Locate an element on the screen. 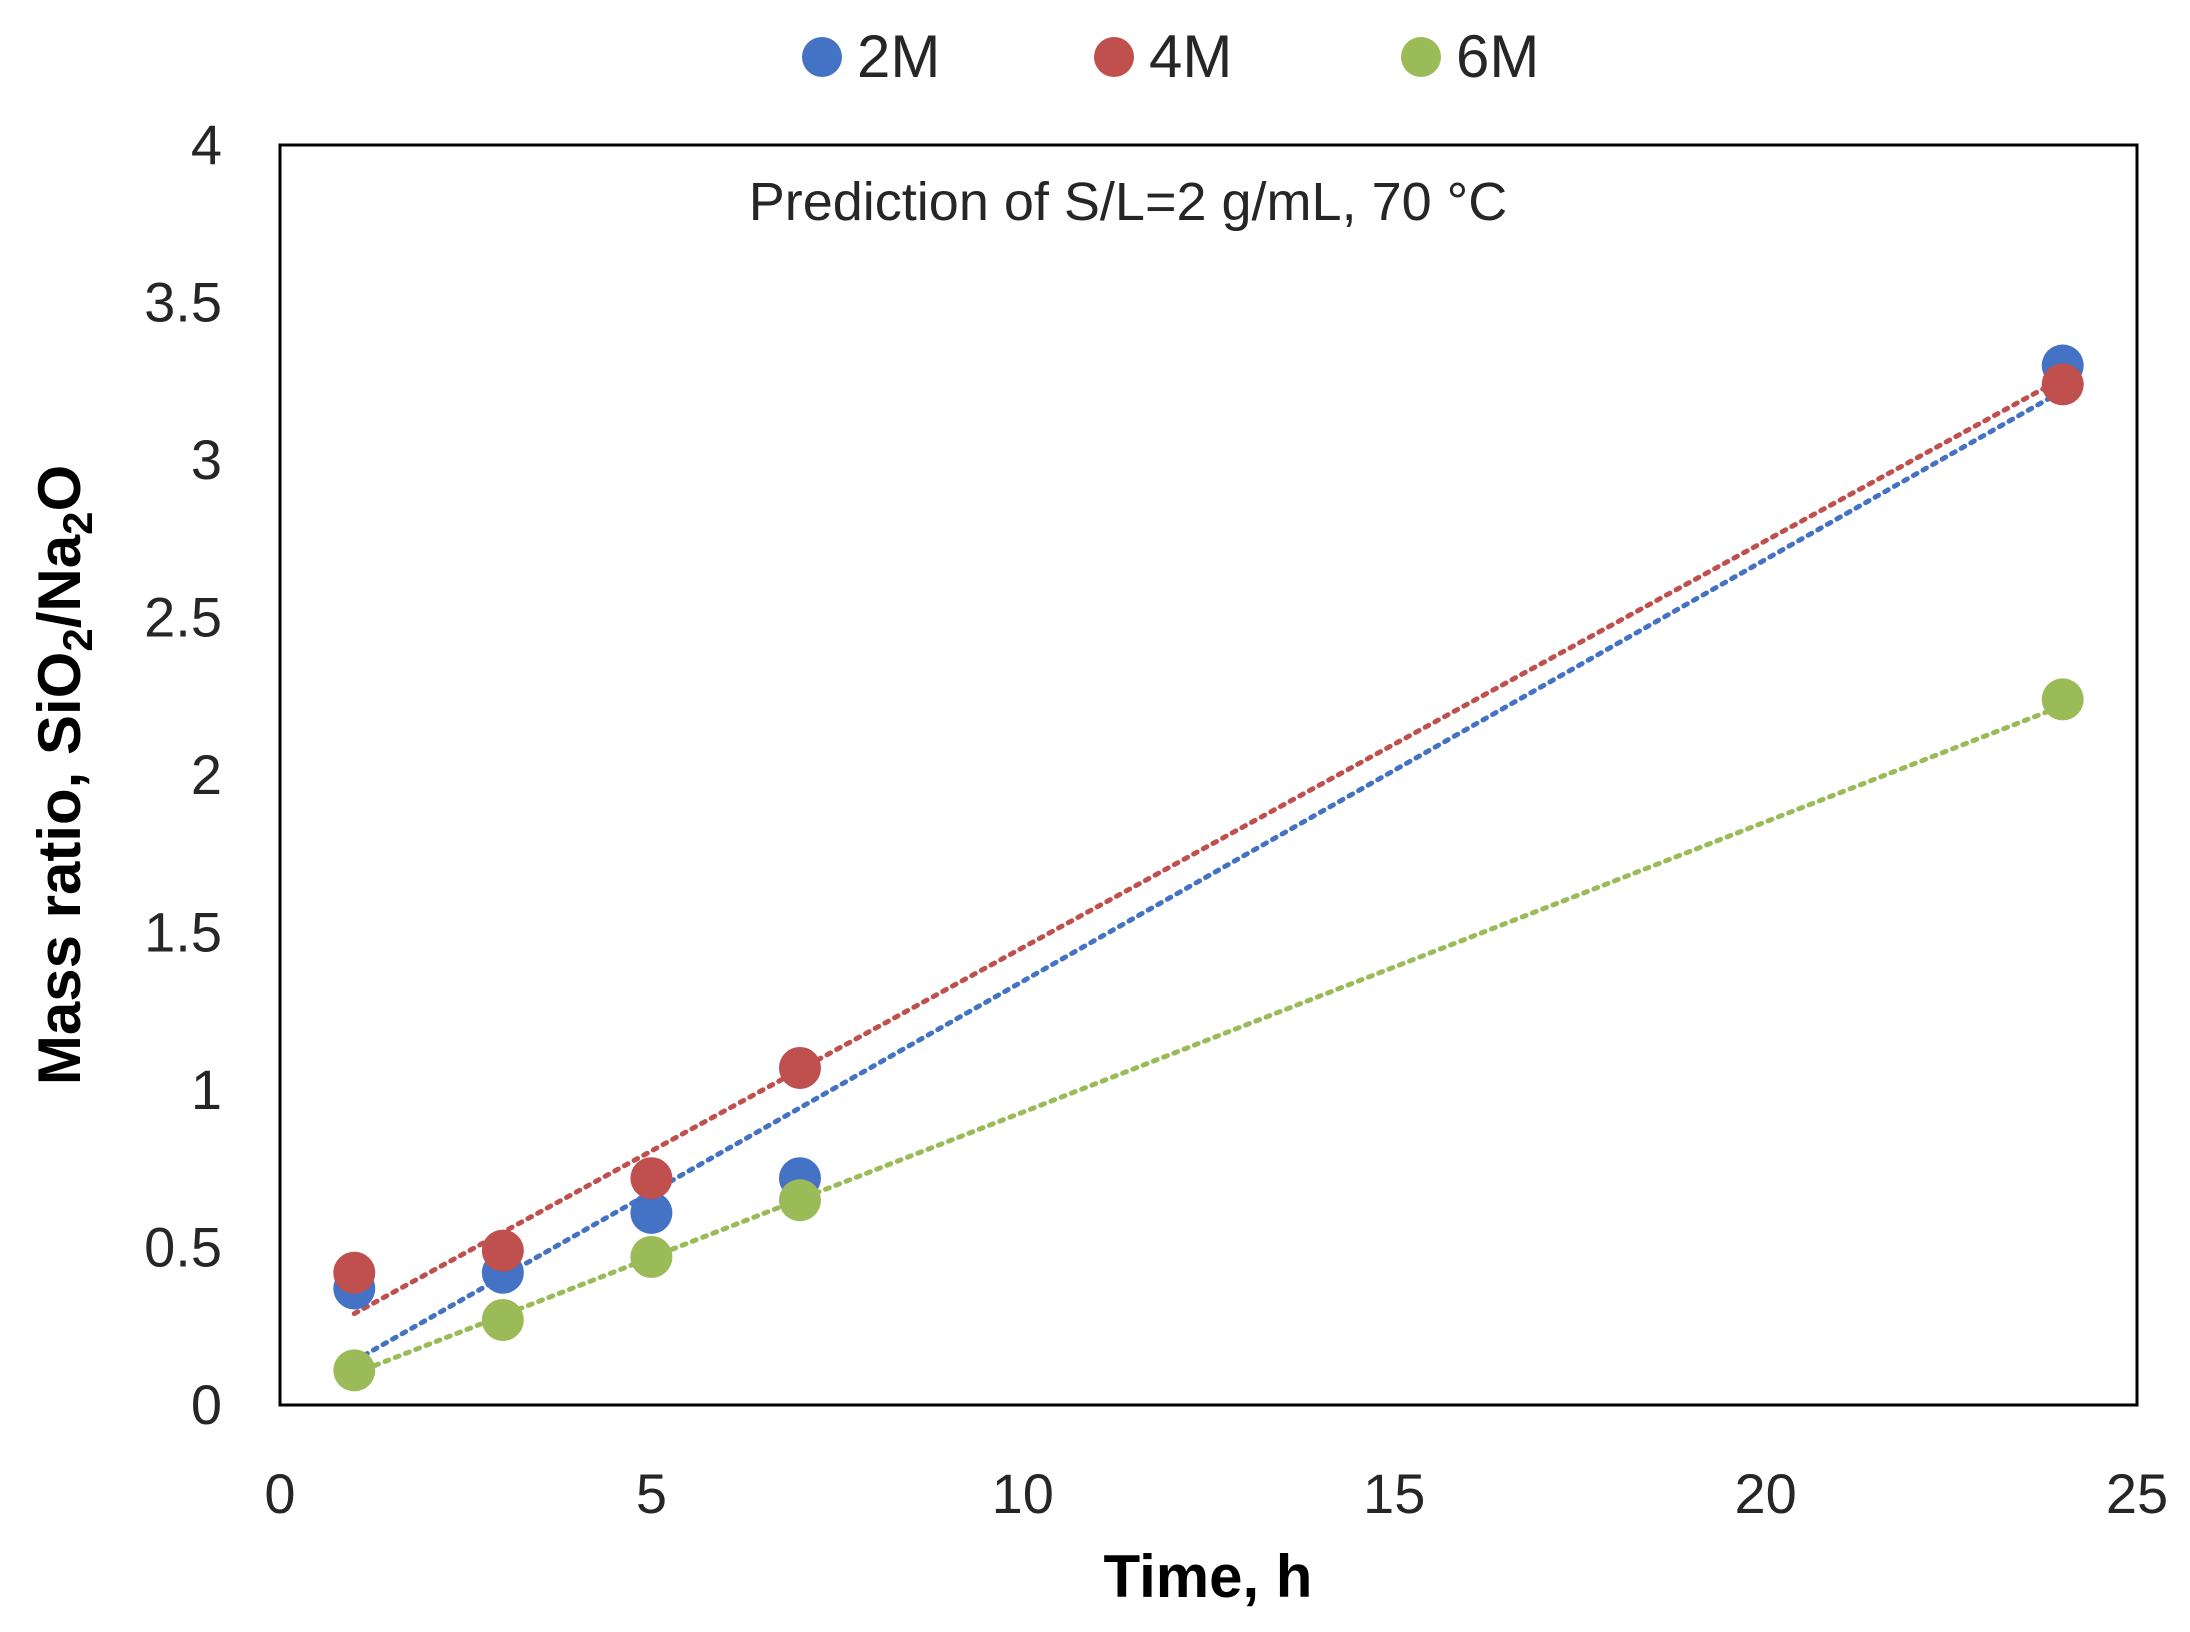 The height and width of the screenshot is (1632, 2190). y-axis-title-sub1: 2 is located at coordinates (77, 639).